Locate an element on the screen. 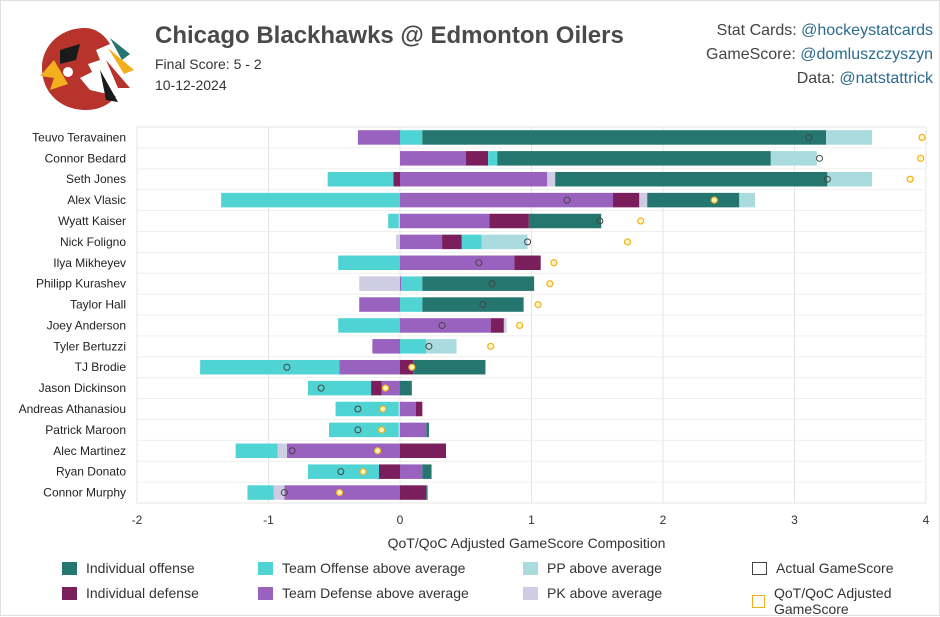 This screenshot has height=617, width=940. x-tick-label: 0 is located at coordinates (400, 520).